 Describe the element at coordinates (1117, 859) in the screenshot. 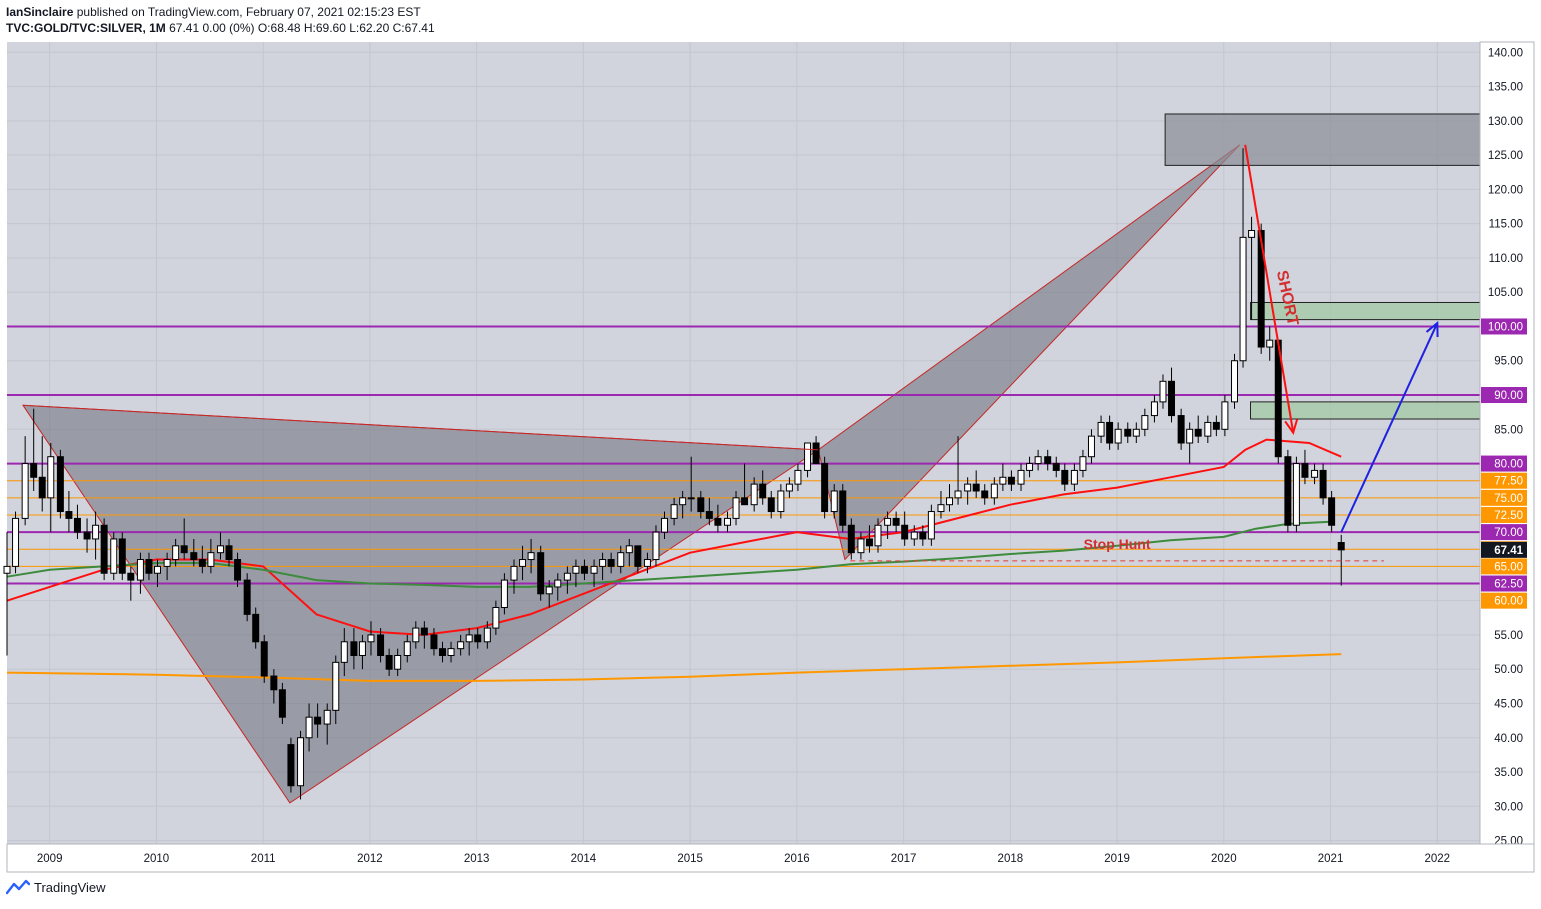

I see `x-axis-tick-label: 2019` at that location.